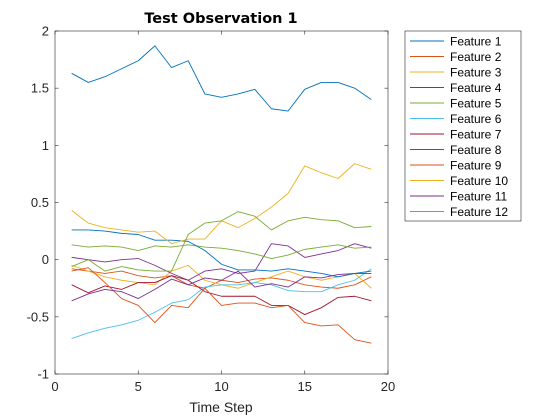 This screenshot has width=560, height=420. Describe the element at coordinates (138, 386) in the screenshot. I see `x-tick-label: 5` at that location.